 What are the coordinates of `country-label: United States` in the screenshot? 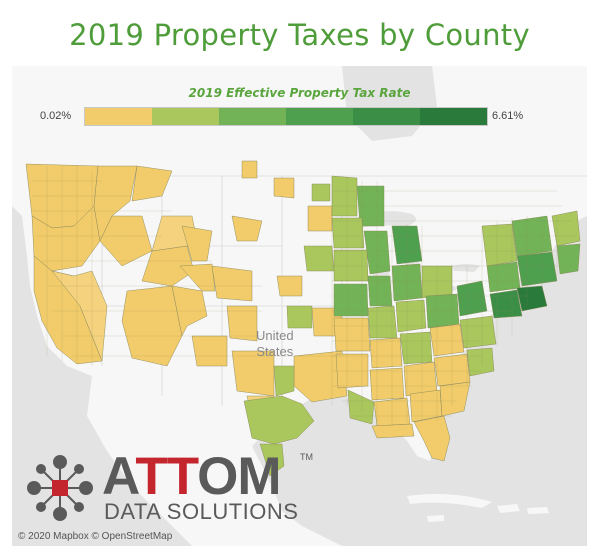 It's located at (275, 344).